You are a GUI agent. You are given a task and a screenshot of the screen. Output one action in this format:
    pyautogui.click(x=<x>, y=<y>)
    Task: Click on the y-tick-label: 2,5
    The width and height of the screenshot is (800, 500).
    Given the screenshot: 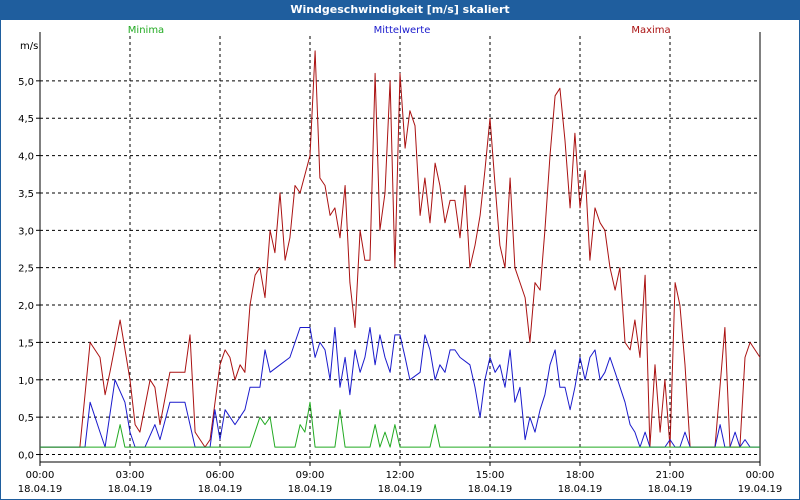 What is the action you would take?
    pyautogui.click(x=26, y=269)
    